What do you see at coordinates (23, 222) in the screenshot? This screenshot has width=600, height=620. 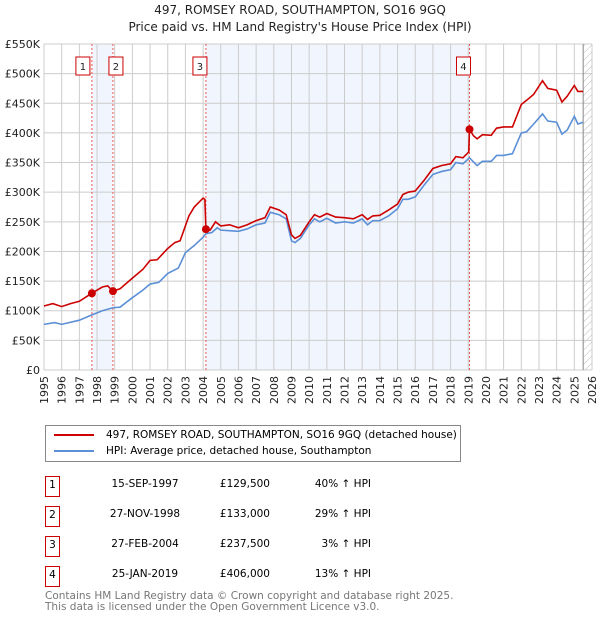 I see `y-tick-label: £250K` at bounding box center [23, 222].